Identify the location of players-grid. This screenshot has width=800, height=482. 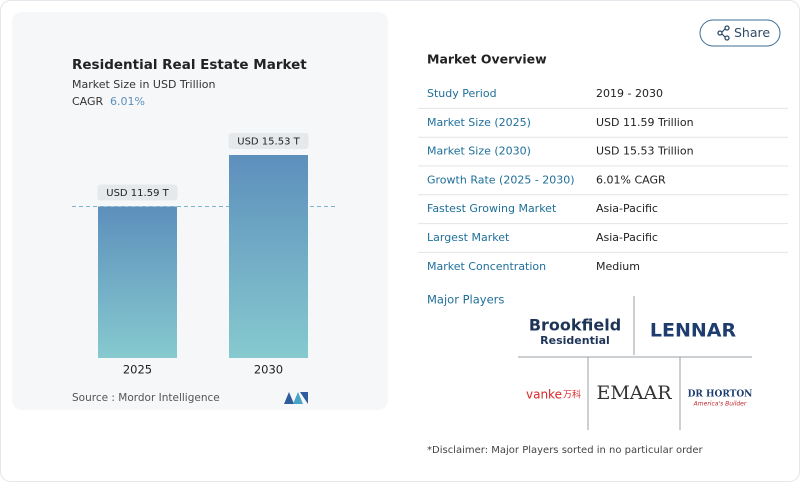
(635, 363).